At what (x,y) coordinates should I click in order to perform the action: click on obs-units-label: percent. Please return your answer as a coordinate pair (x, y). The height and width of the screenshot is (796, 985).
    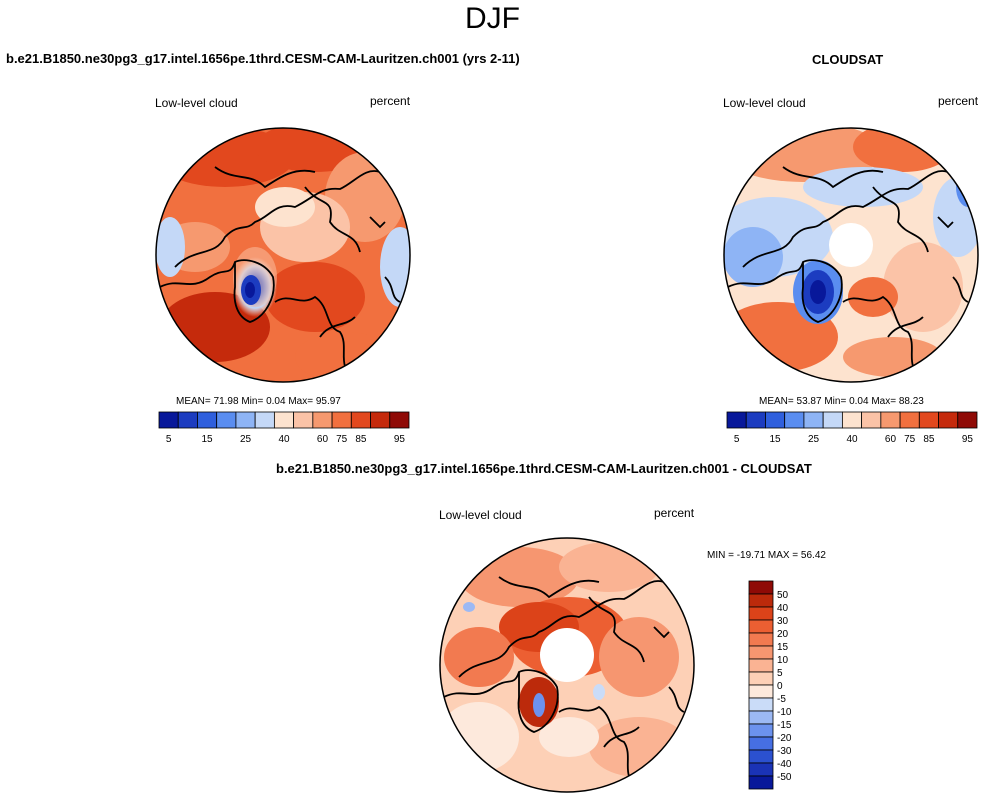
    Looking at the image, I should click on (958, 101).